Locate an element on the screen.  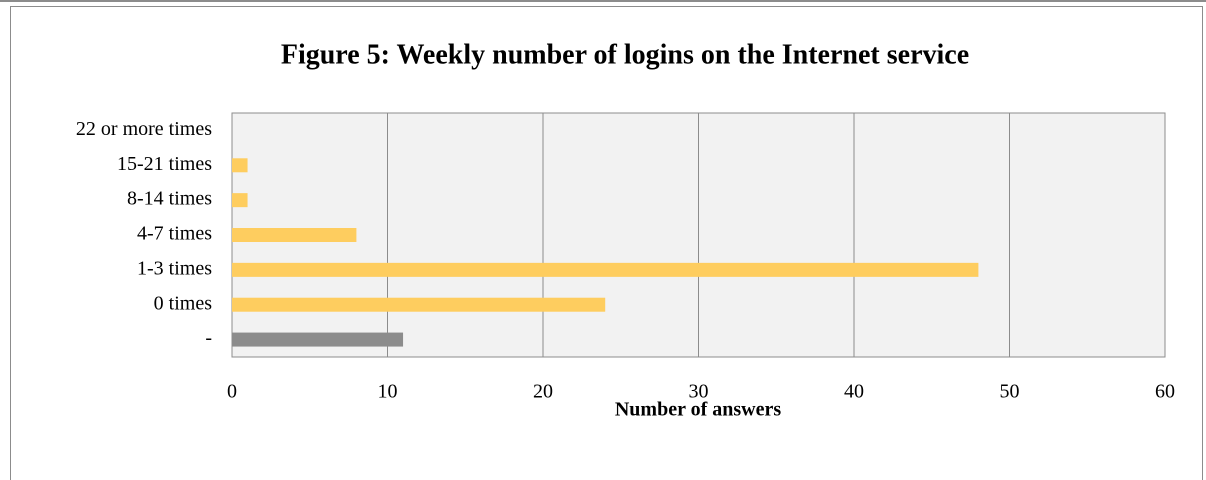
y-tick-label: 15-21 times is located at coordinates (164, 164).